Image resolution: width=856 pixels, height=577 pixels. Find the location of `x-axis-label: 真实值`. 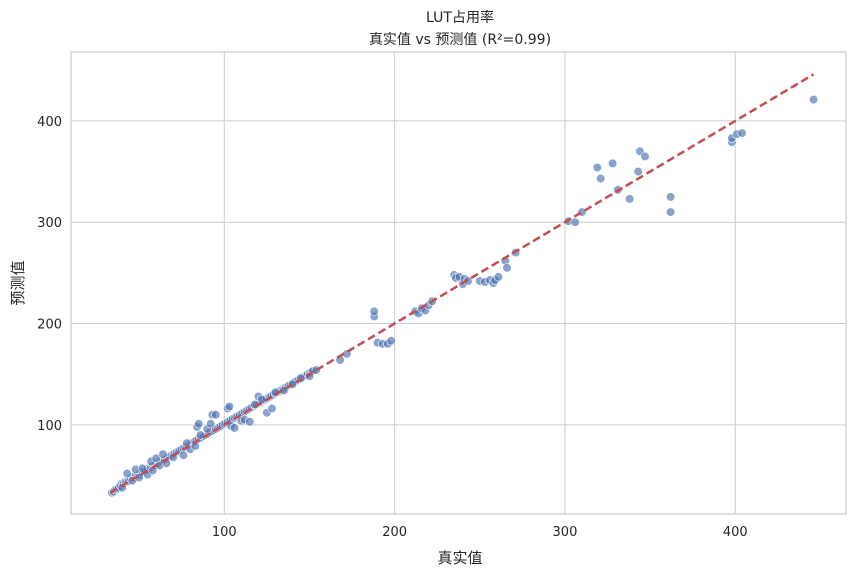

x-axis-label: 真实值 is located at coordinates (459, 558).